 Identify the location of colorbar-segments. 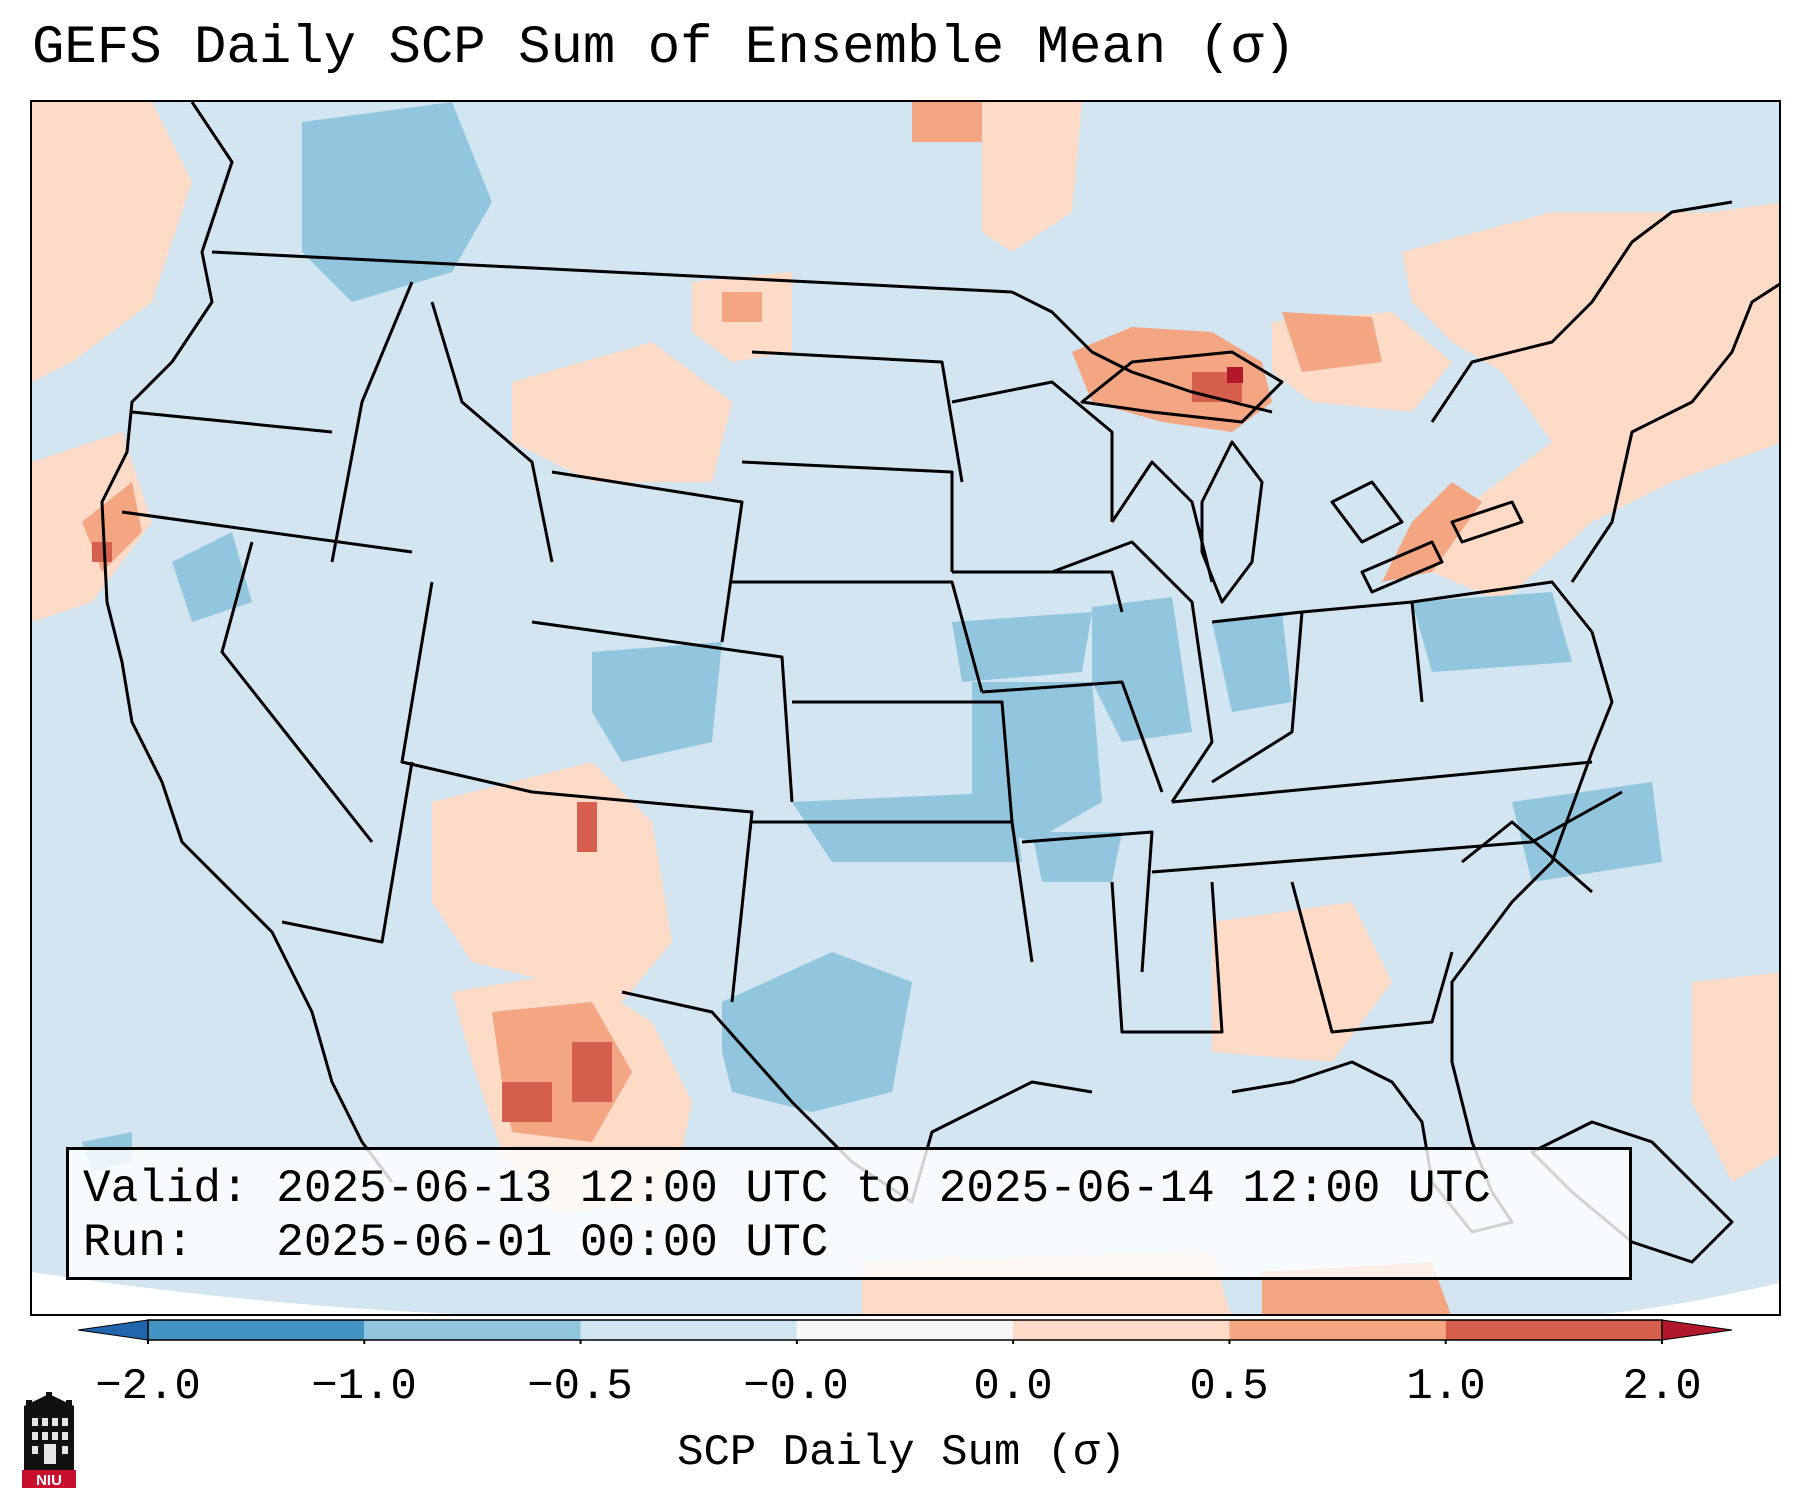
(905, 1331).